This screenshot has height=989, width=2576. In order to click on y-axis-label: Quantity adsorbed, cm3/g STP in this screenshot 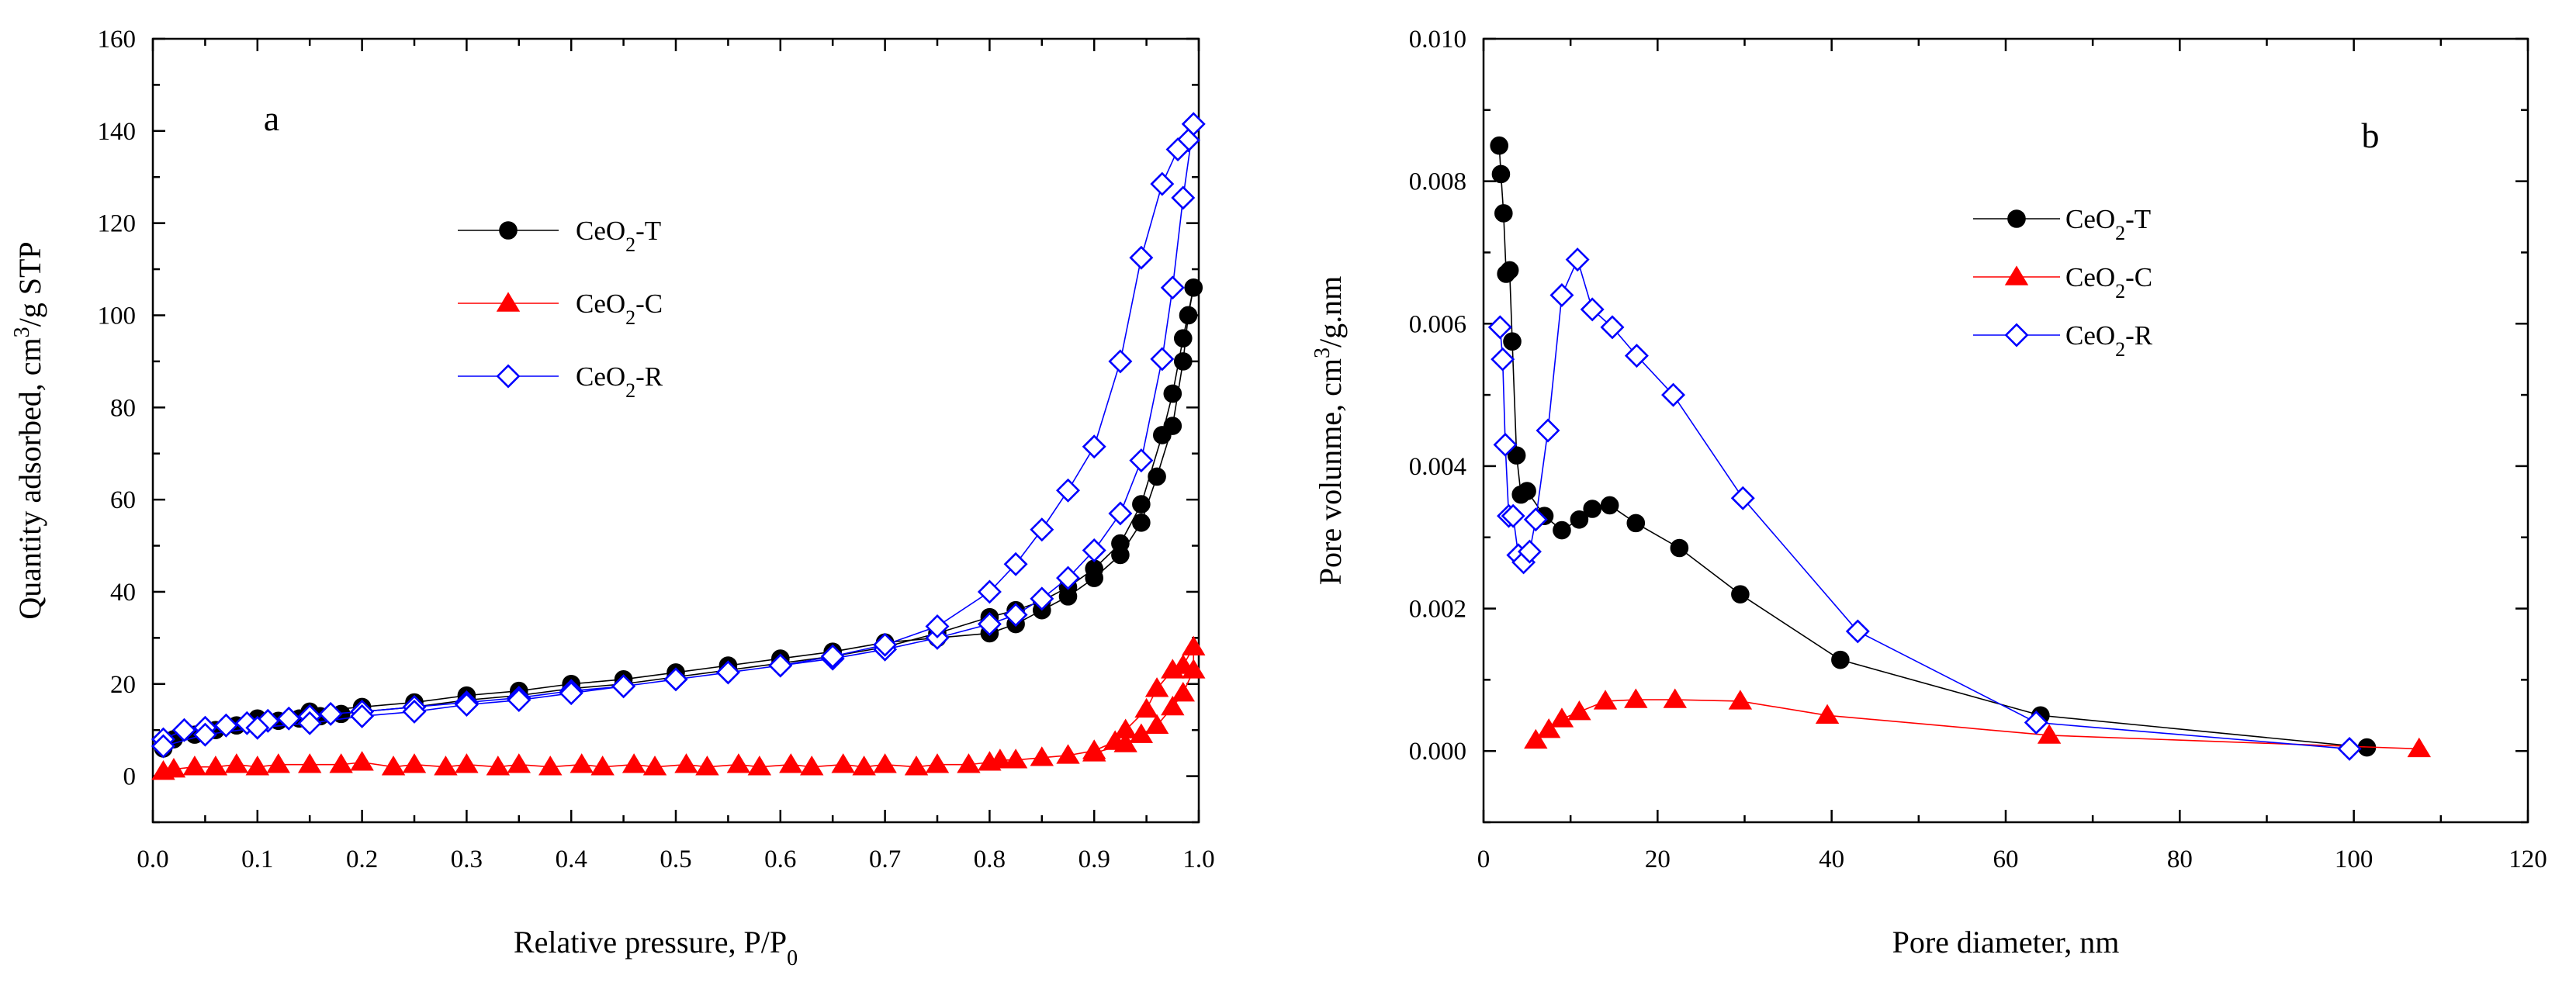, I will do `click(29, 430)`.